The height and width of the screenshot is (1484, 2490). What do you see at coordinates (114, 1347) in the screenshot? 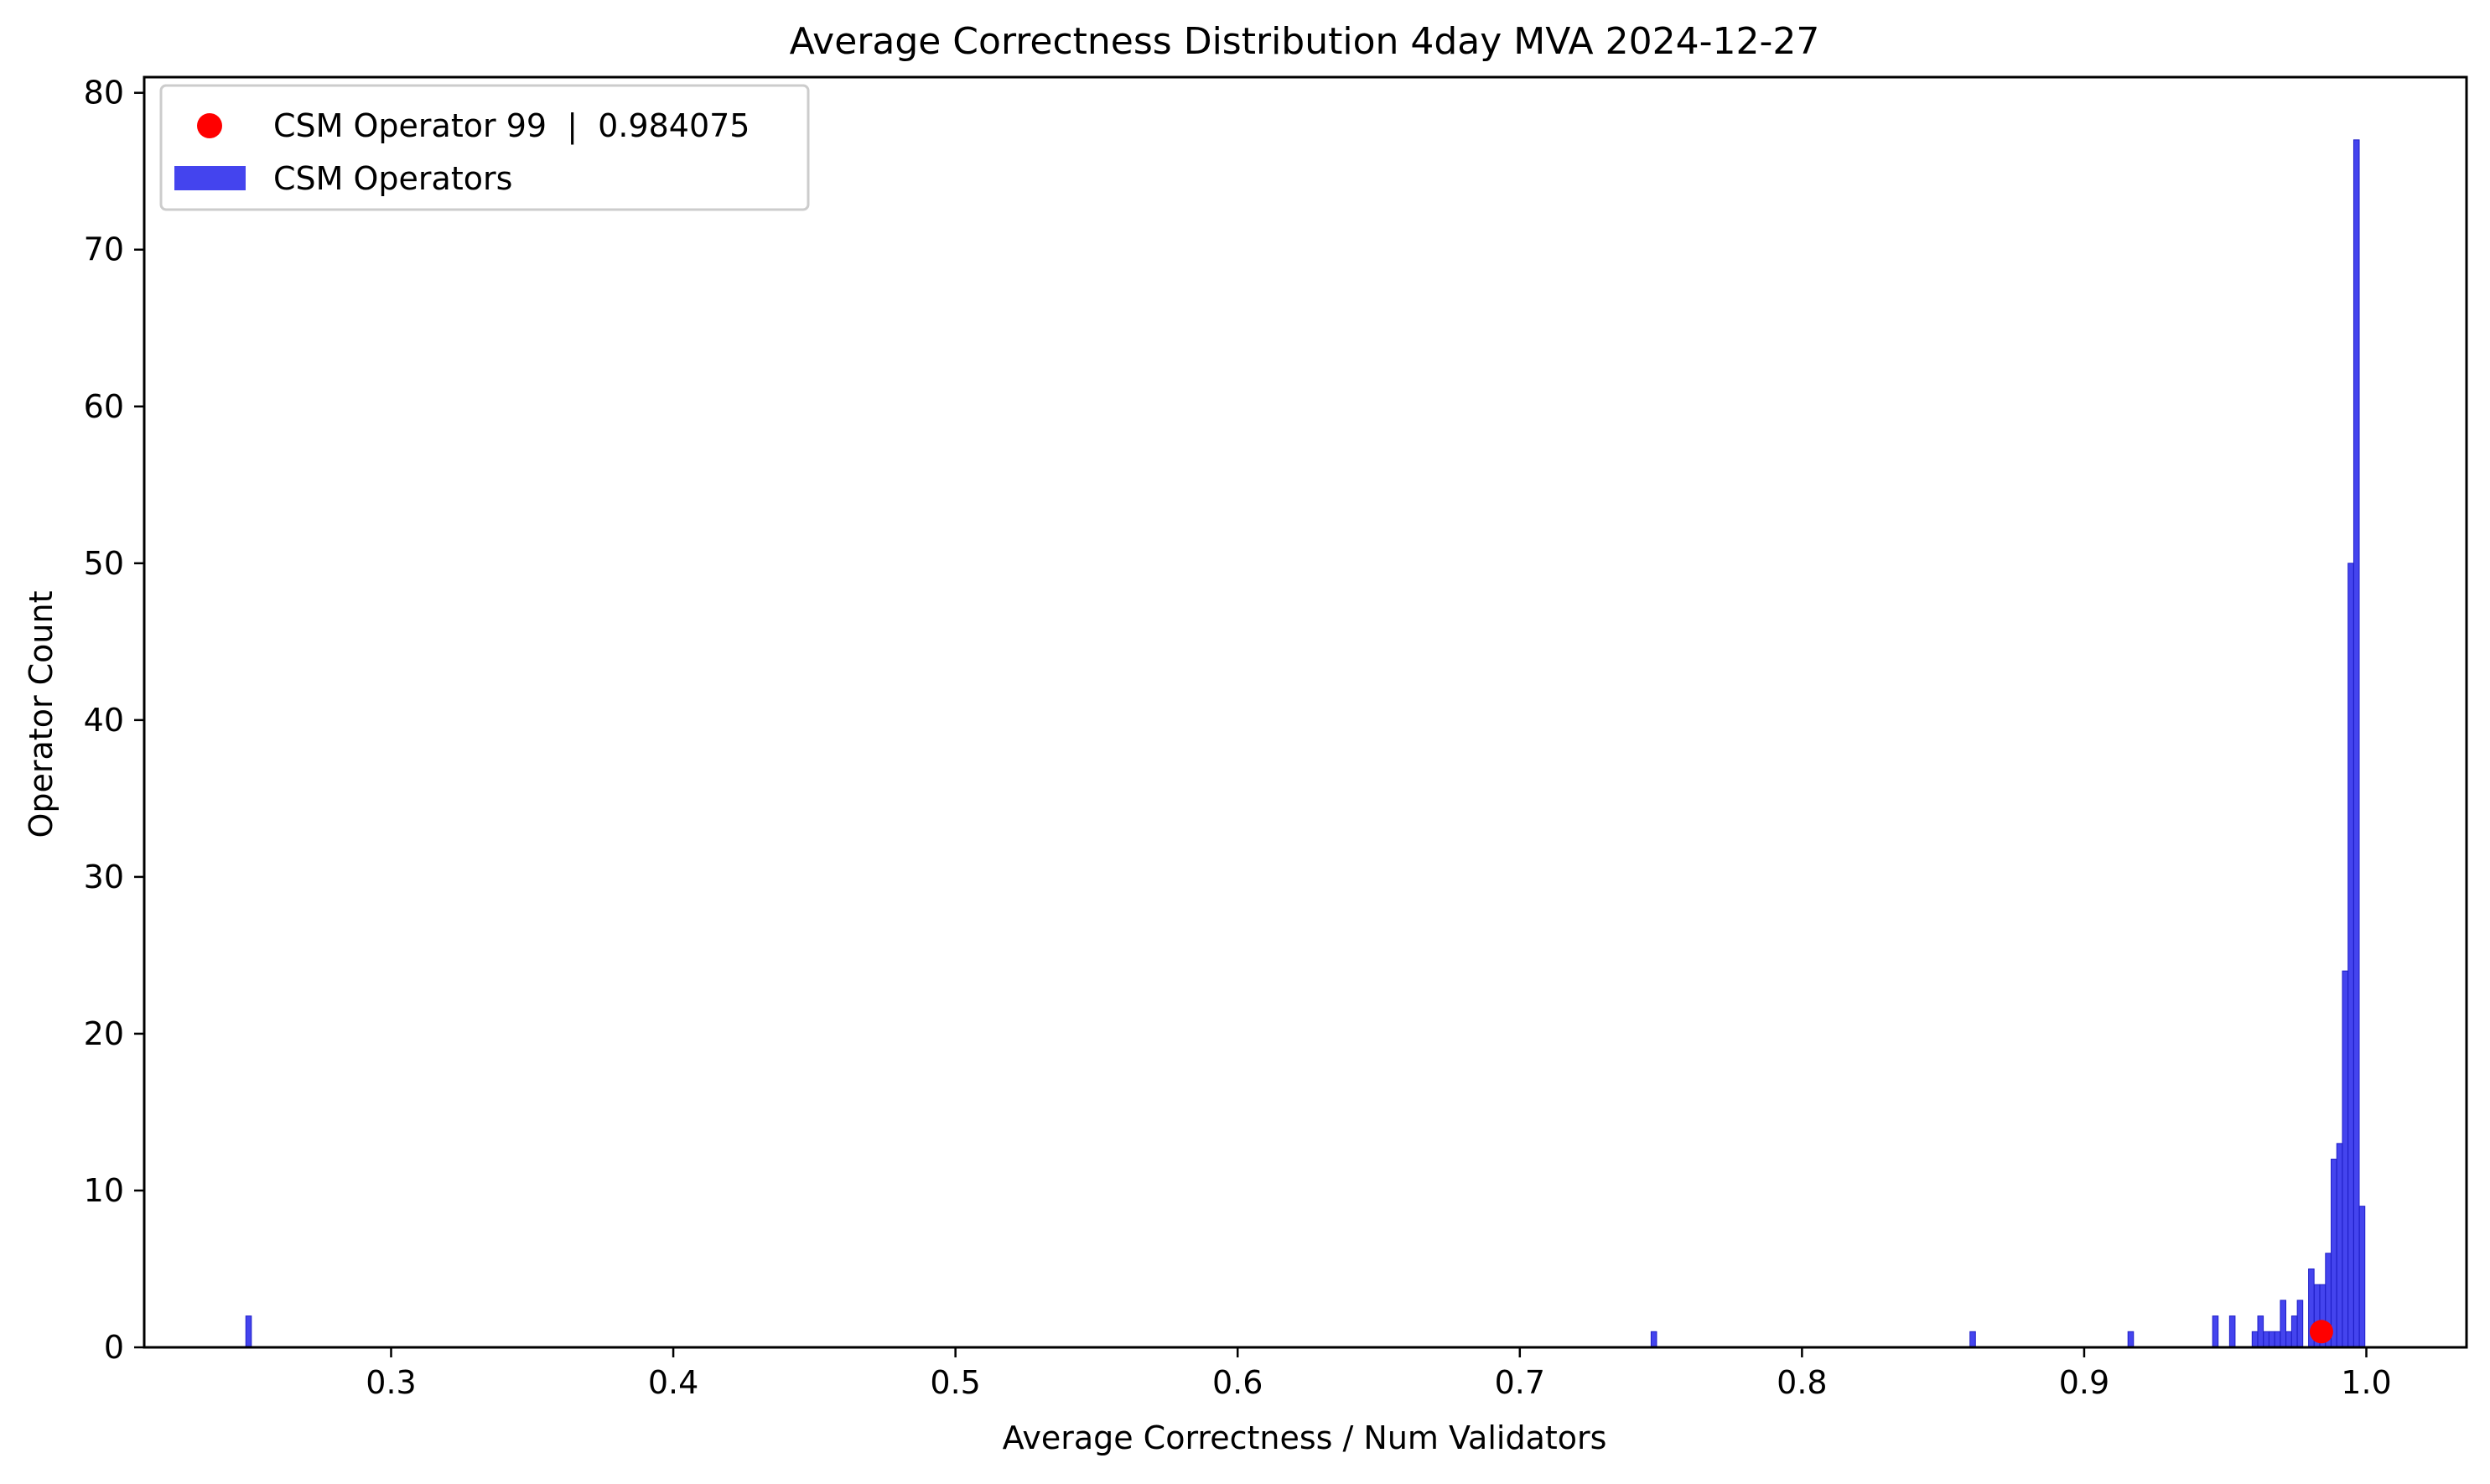
I see `y-tick-label: 0` at bounding box center [114, 1347].